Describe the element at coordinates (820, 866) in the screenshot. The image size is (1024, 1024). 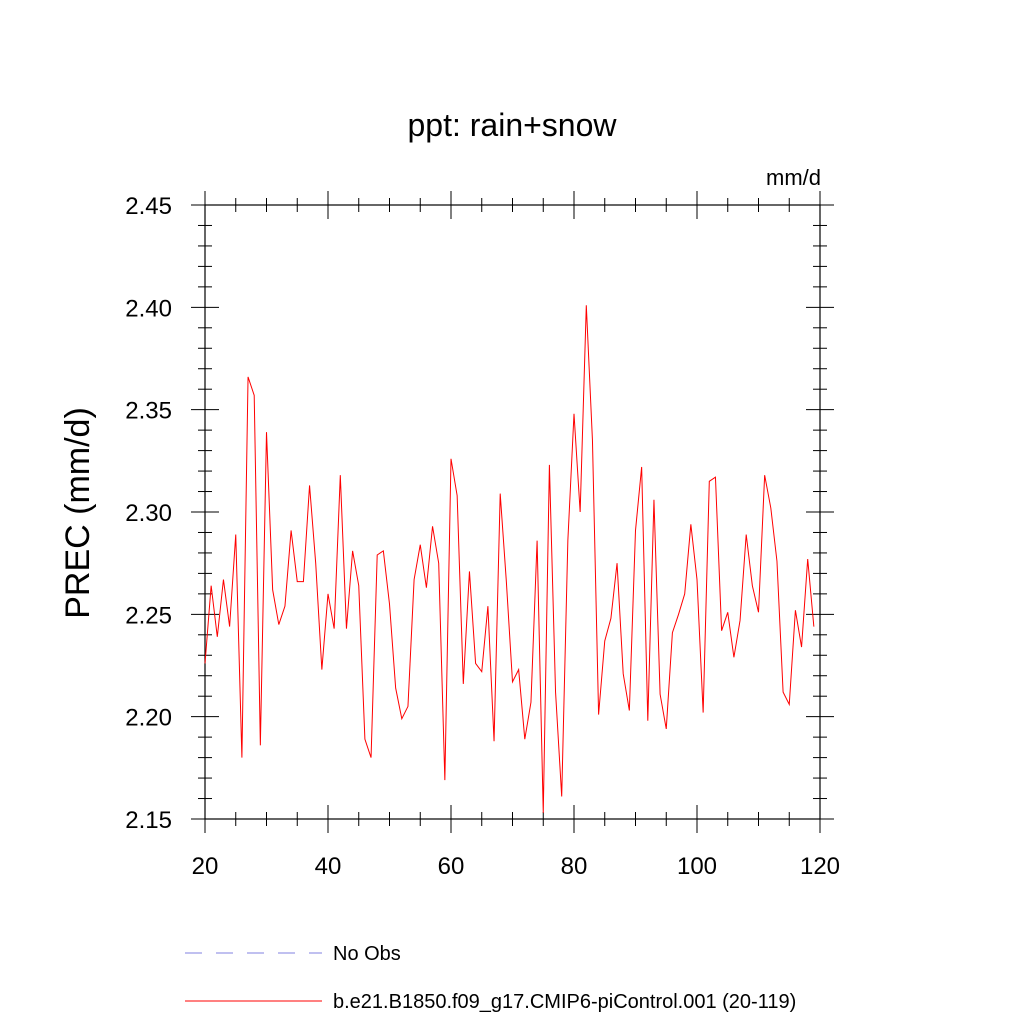
I see `x-tick-label: 120` at that location.